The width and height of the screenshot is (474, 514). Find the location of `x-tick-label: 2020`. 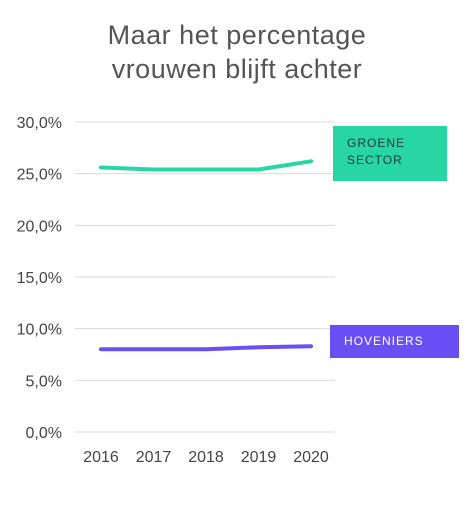

x-tick-label: 2020 is located at coordinates (311, 457).